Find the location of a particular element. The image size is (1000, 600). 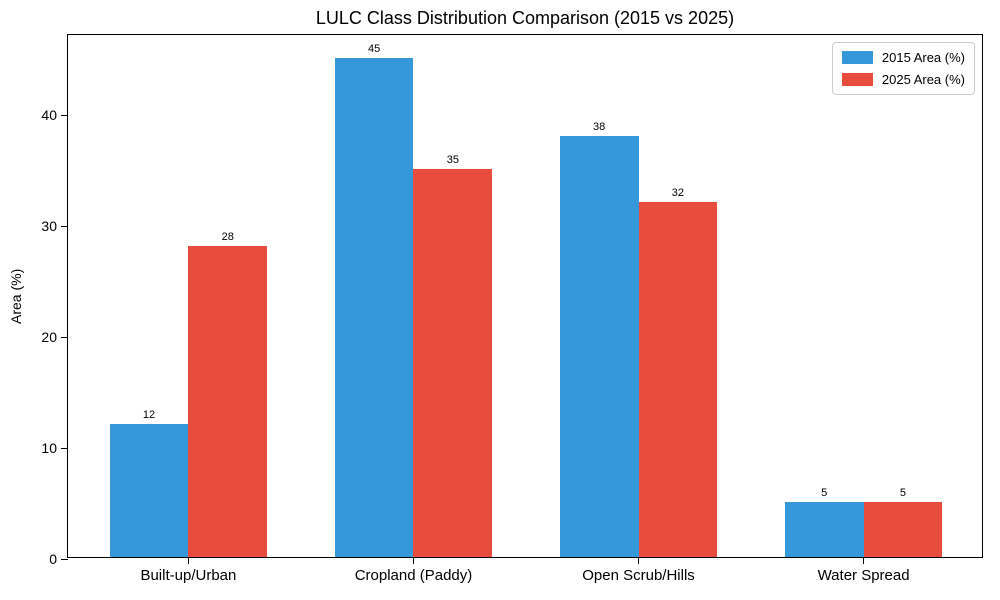

y-tick-label: 20 is located at coordinates (49, 337).